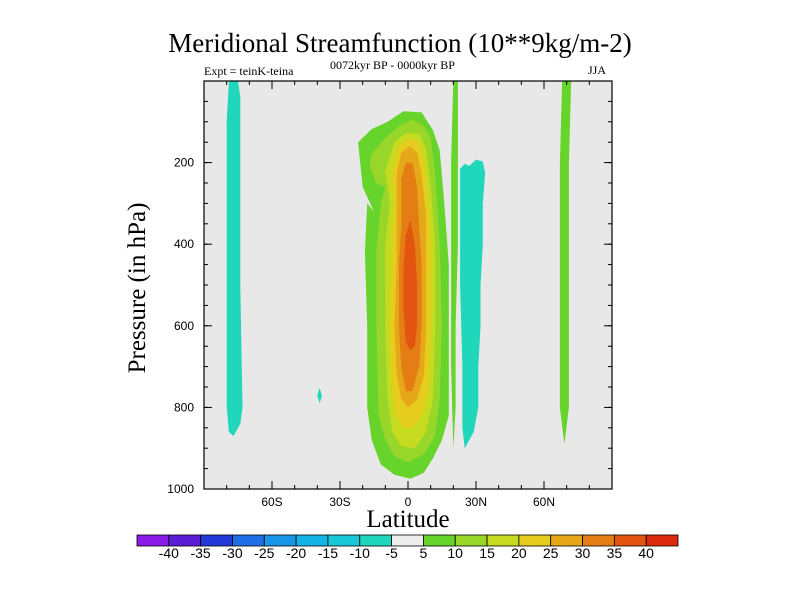  Describe the element at coordinates (180, 489) in the screenshot. I see `y-tick-label: 1000` at that location.